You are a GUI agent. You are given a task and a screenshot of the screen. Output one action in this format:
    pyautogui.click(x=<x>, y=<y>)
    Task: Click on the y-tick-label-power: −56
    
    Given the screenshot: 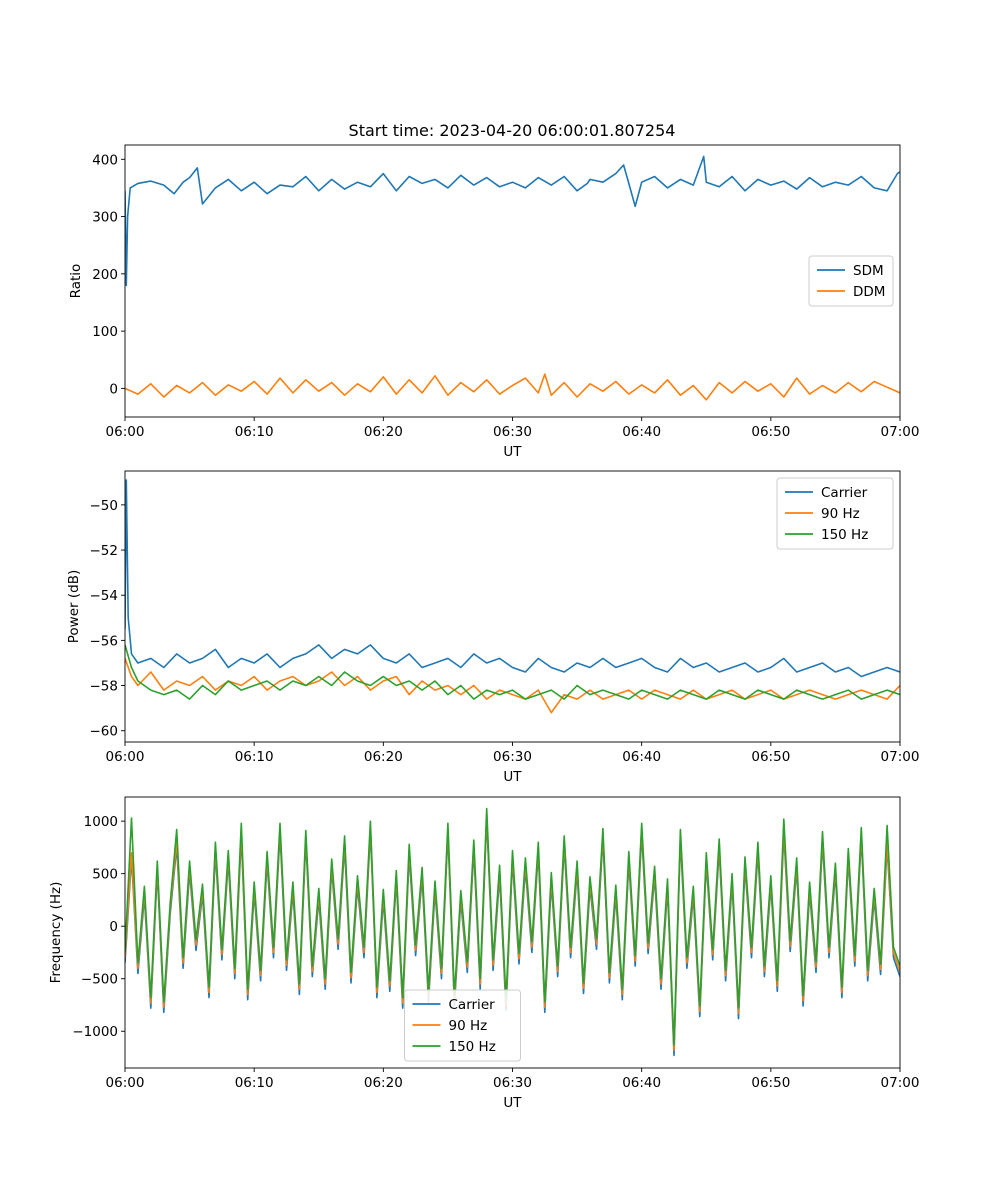 What is the action you would take?
    pyautogui.click(x=104, y=641)
    